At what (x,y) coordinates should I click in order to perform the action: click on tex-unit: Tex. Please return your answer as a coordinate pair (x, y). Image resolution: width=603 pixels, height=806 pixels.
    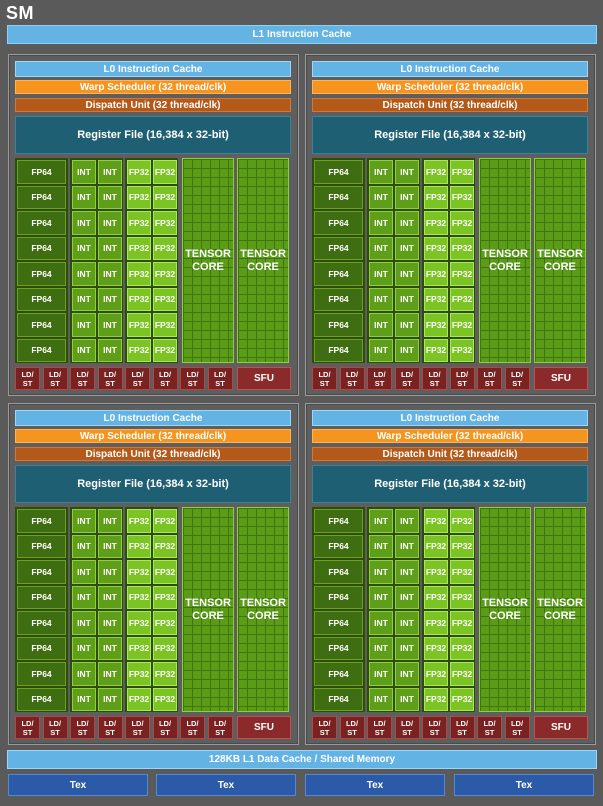
    Looking at the image, I should click on (78, 785).